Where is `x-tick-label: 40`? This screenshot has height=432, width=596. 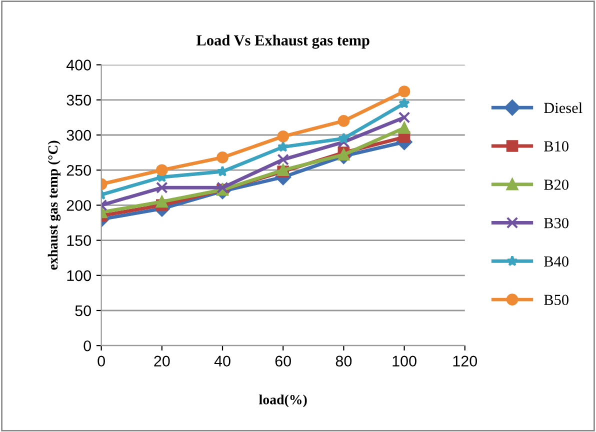
x-tick-label: 40 is located at coordinates (222, 361).